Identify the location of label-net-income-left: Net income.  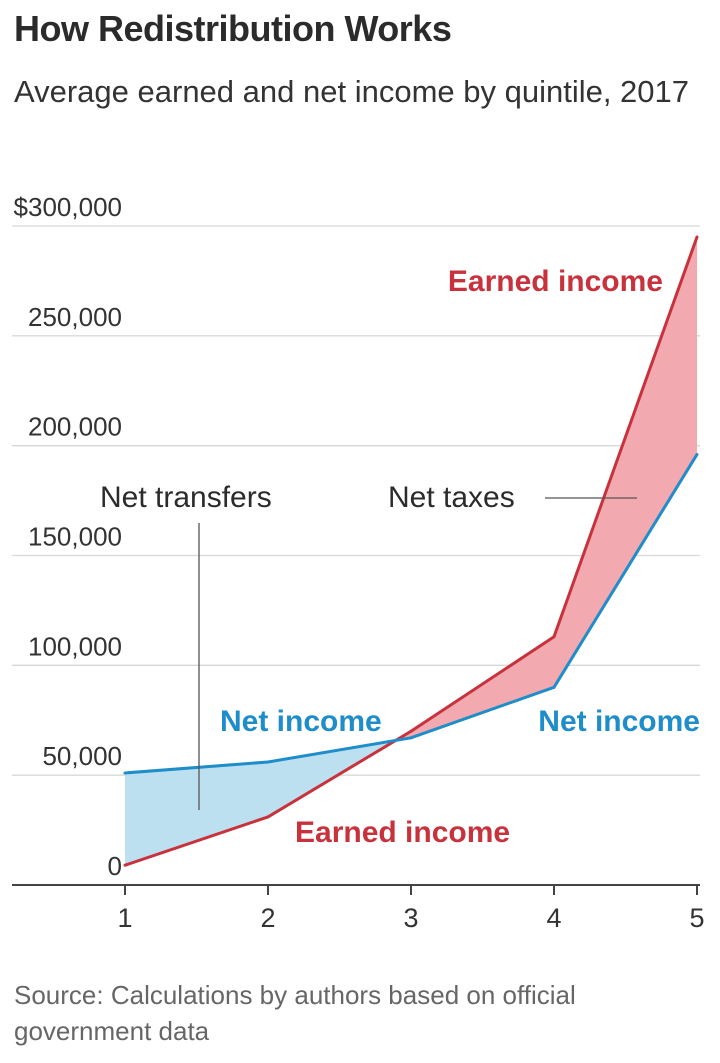
(301, 721).